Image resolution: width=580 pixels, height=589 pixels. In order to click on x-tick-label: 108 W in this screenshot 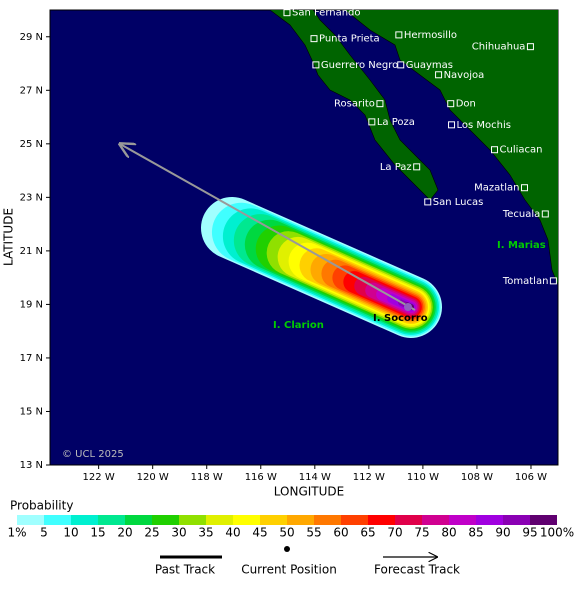, I will do `click(477, 477)`.